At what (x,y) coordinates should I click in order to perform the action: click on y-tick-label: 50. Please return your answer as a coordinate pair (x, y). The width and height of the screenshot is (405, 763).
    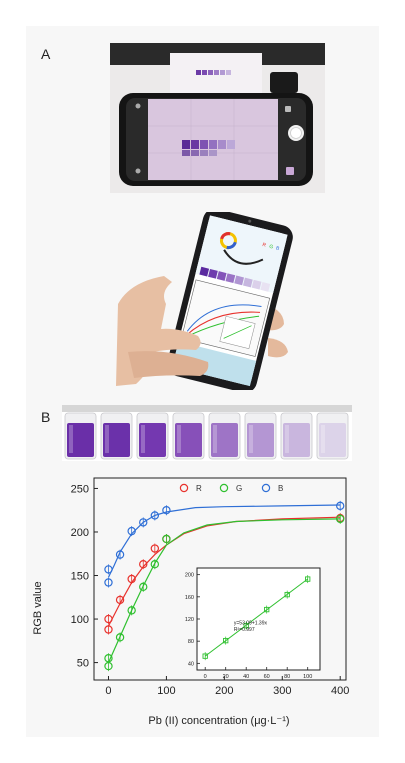
    Looking at the image, I should click on (83, 664).